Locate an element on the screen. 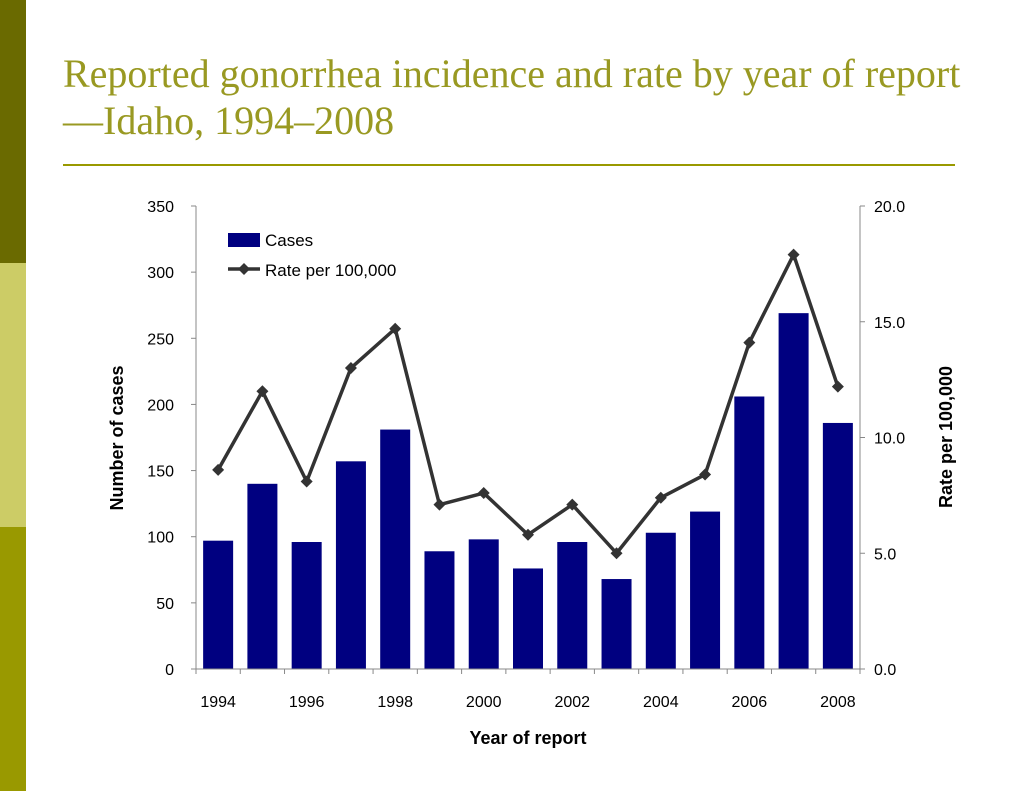  bar-cases-1997 is located at coordinates (350, 565).